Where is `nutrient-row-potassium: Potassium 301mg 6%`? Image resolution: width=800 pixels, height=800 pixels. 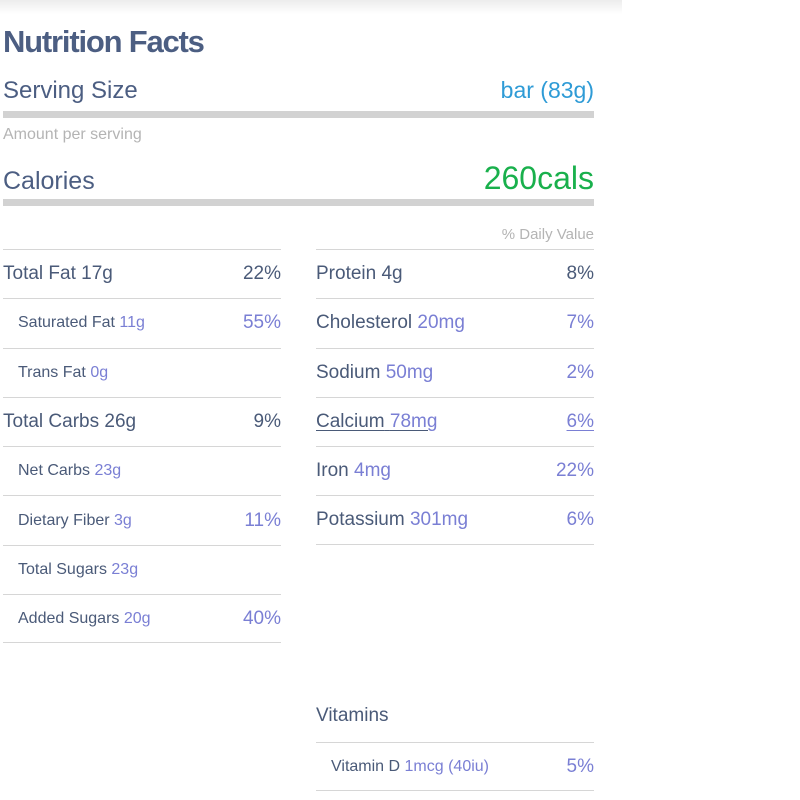
nutrient-row-potassium: Potassium 301mg 6% is located at coordinates (455, 520).